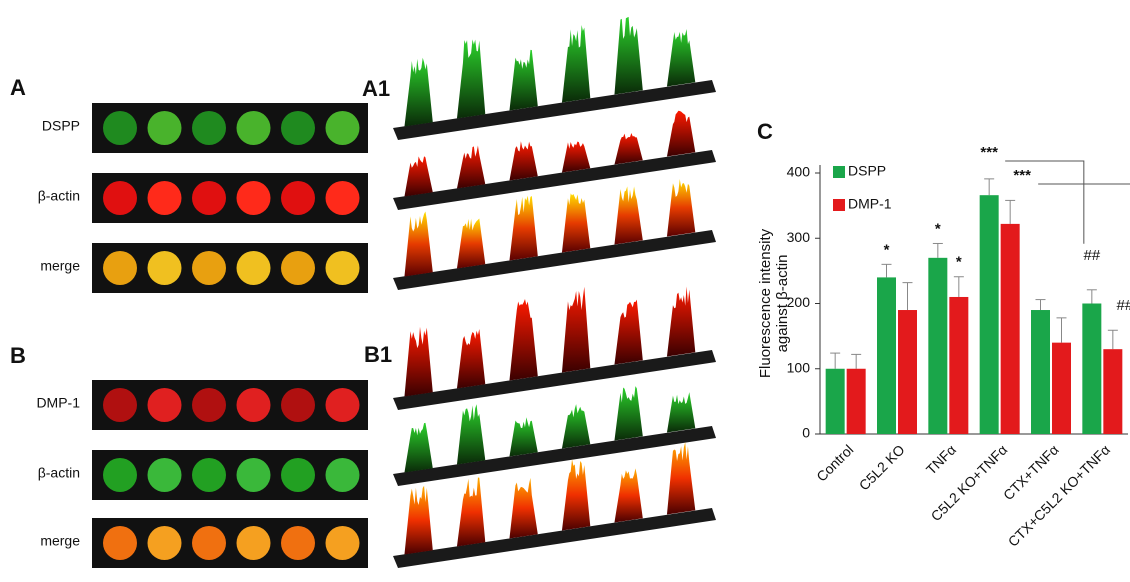 This screenshot has width=1130, height=582. Describe the element at coordinates (18, 355) in the screenshot. I see `panel-label: B` at that location.